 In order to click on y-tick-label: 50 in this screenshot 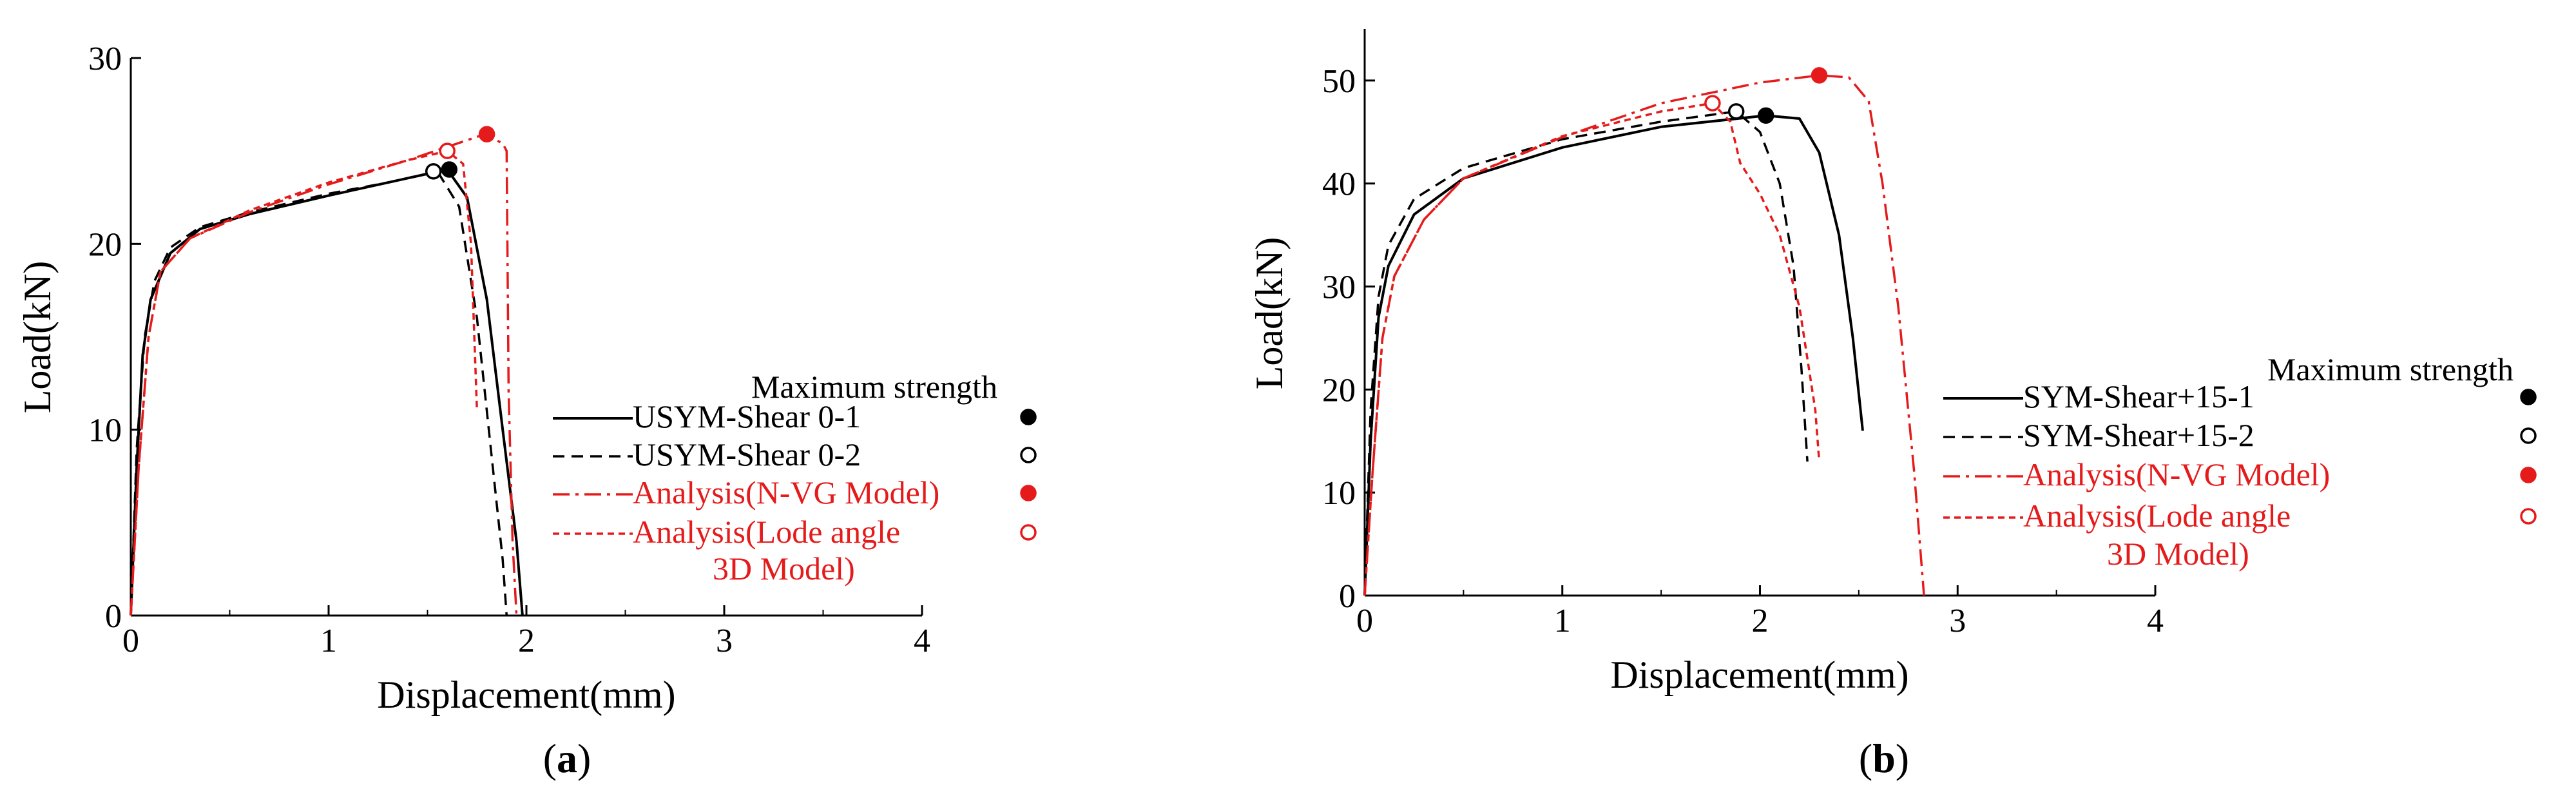, I will do `click(1339, 81)`.